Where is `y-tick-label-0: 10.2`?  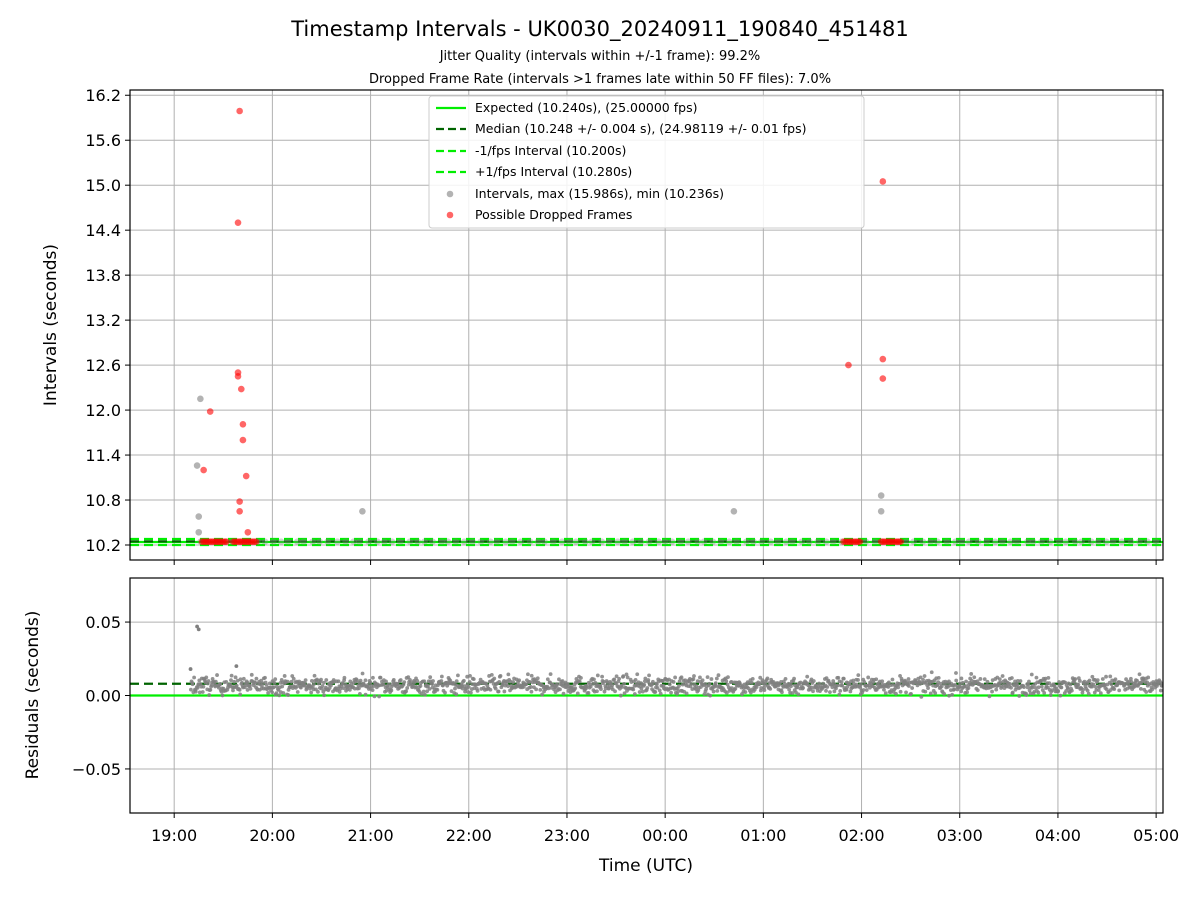
y-tick-label-0: 10.2 is located at coordinates (103, 545).